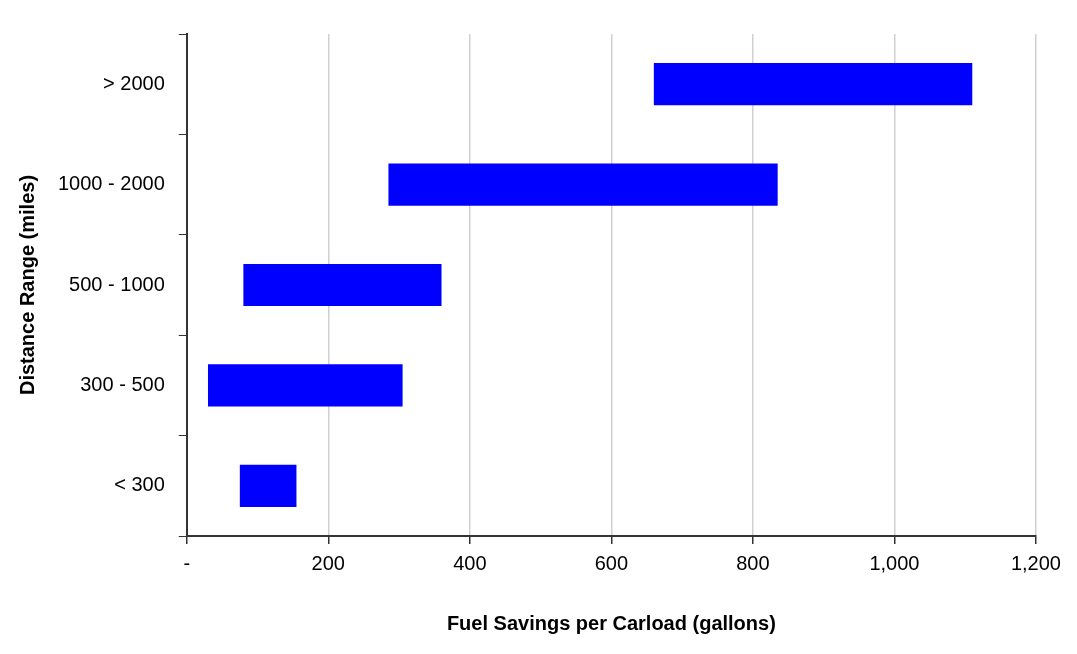 Image resolution: width=1077 pixels, height=654 pixels. Describe the element at coordinates (611, 562) in the screenshot. I see `x-tick-label: 600` at that location.